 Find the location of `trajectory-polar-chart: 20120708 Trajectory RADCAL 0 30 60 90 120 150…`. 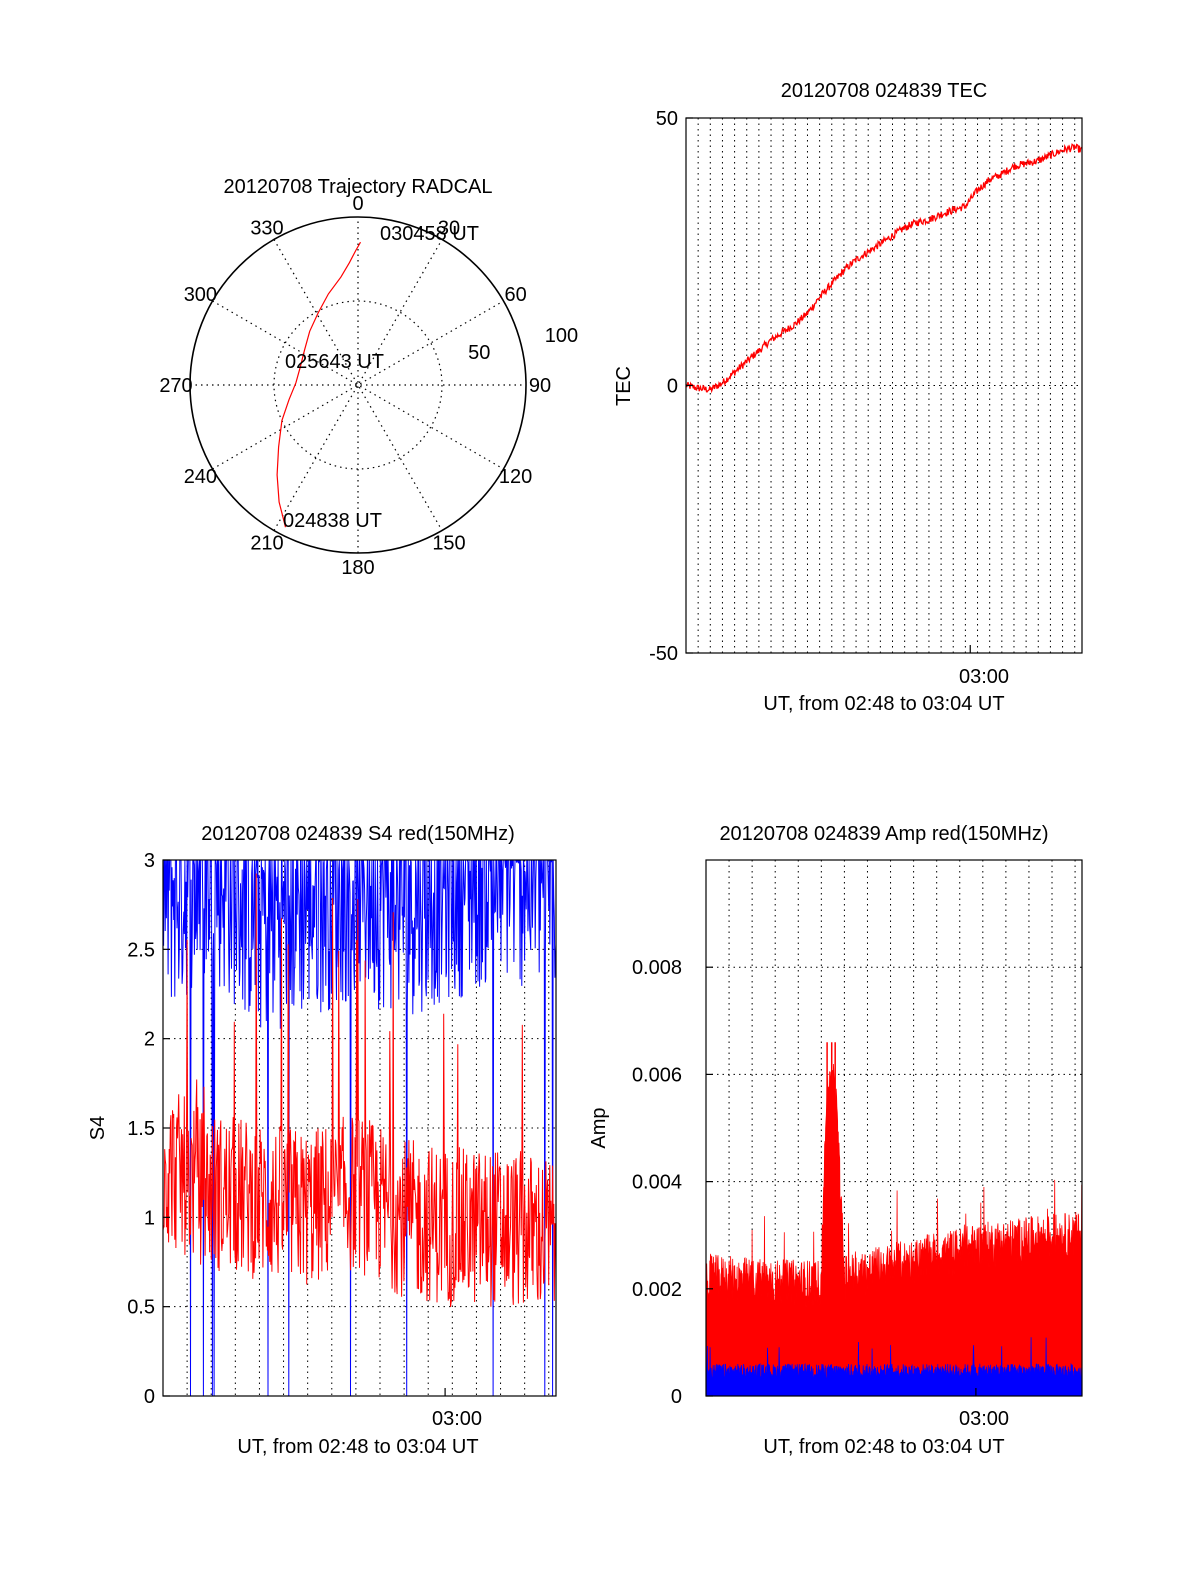

trajectory-polar-chart: 20120708 Trajectory RADCAL 0 30 60 90 120 150… is located at coordinates (368, 377).